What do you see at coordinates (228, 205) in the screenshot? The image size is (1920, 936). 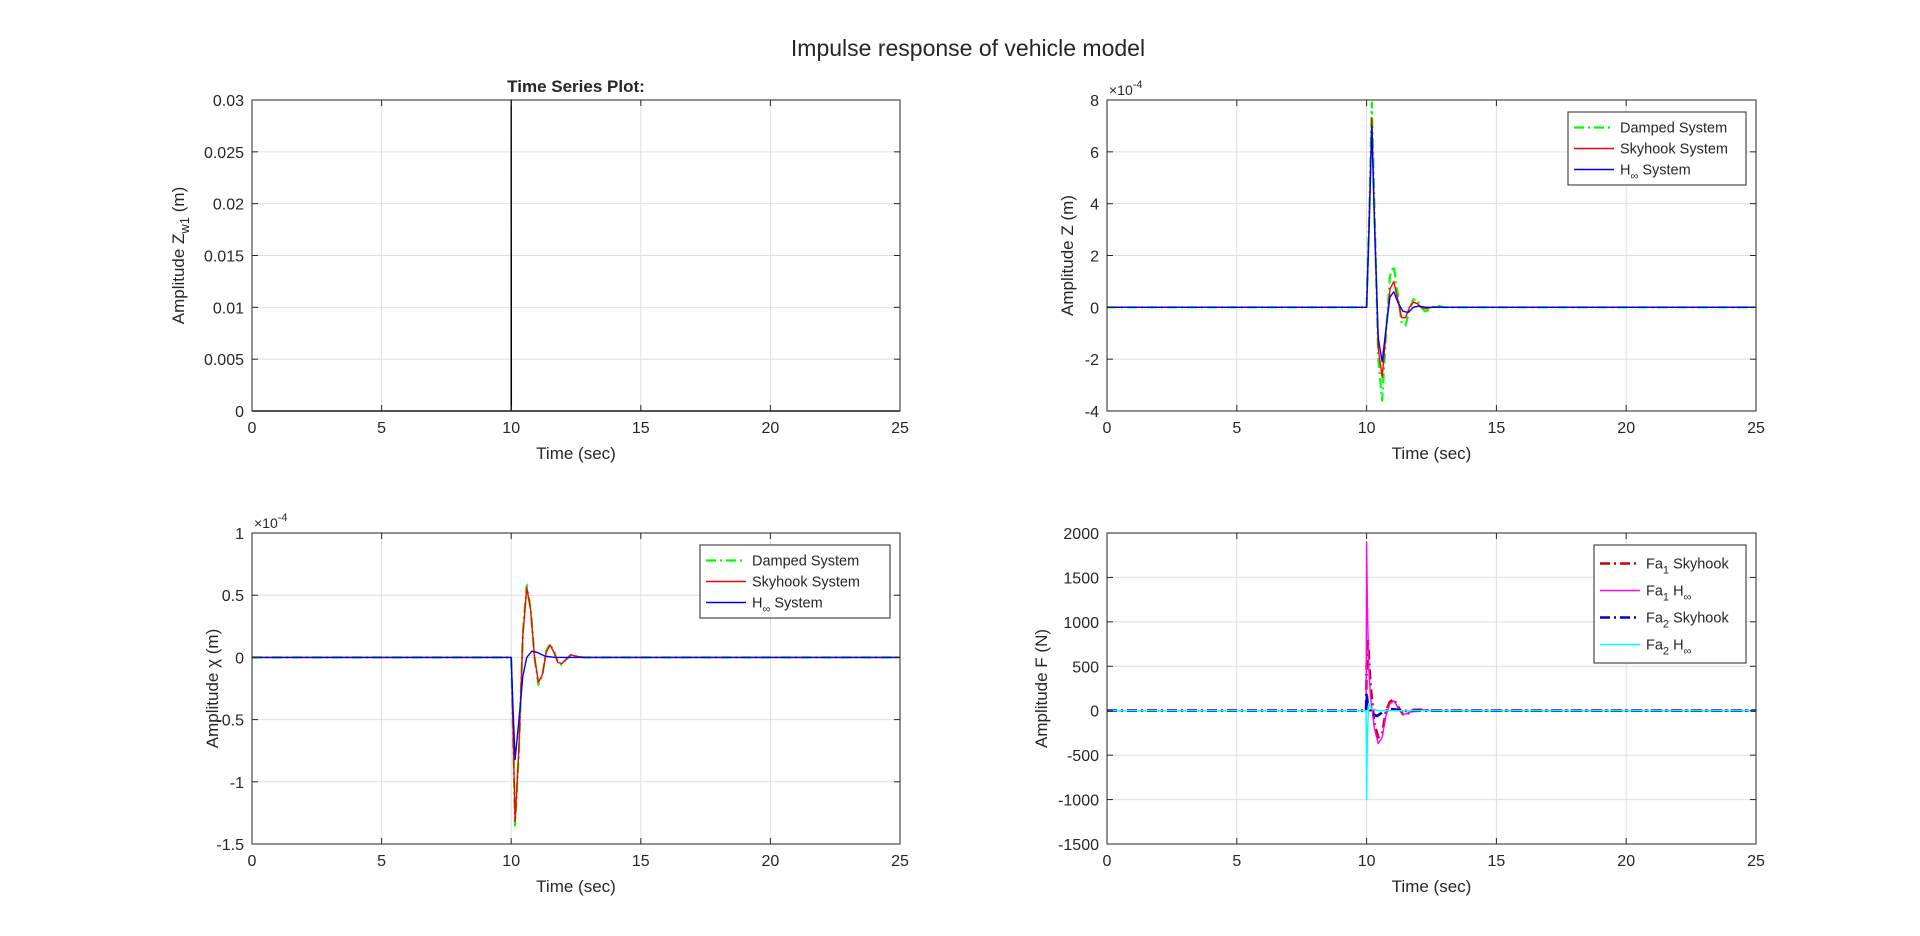 I see `y-tick-label: 0.02` at bounding box center [228, 205].